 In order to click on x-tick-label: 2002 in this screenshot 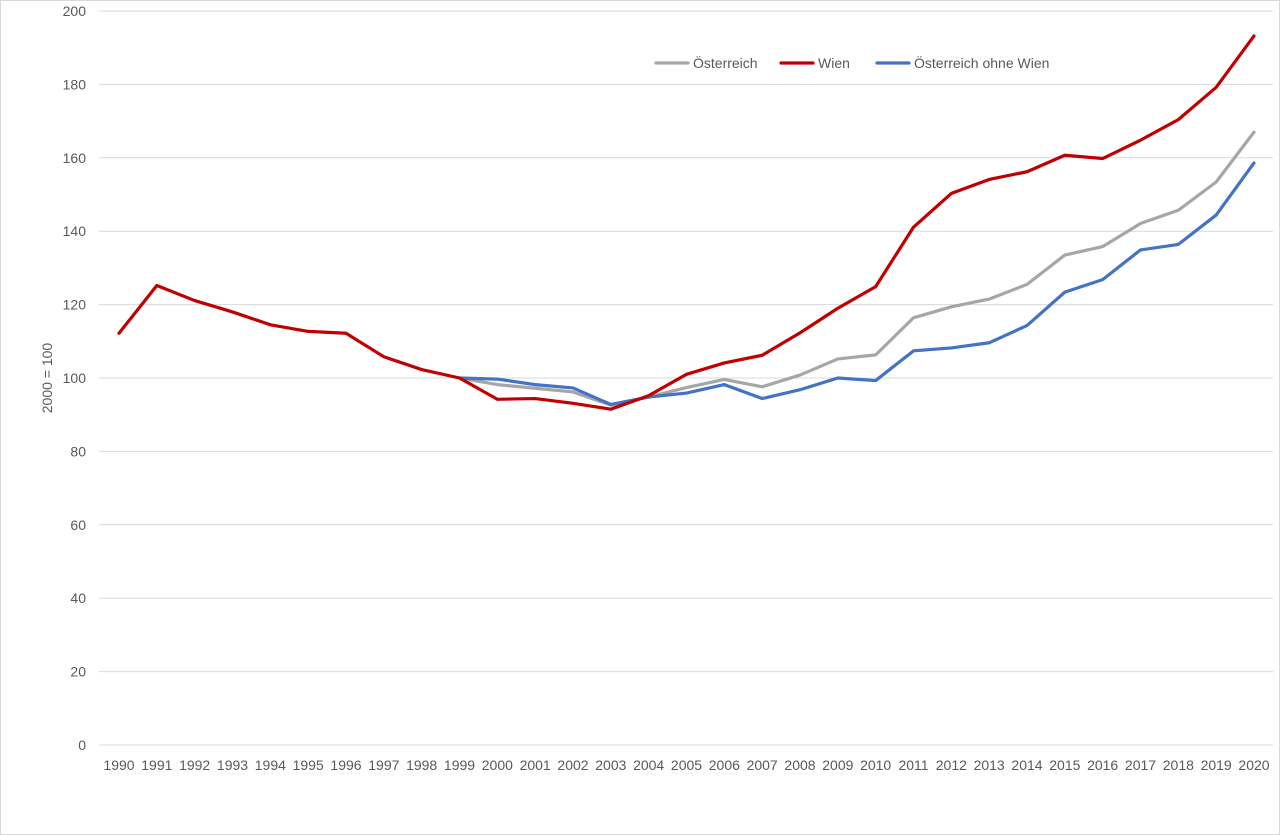, I will do `click(572, 765)`.